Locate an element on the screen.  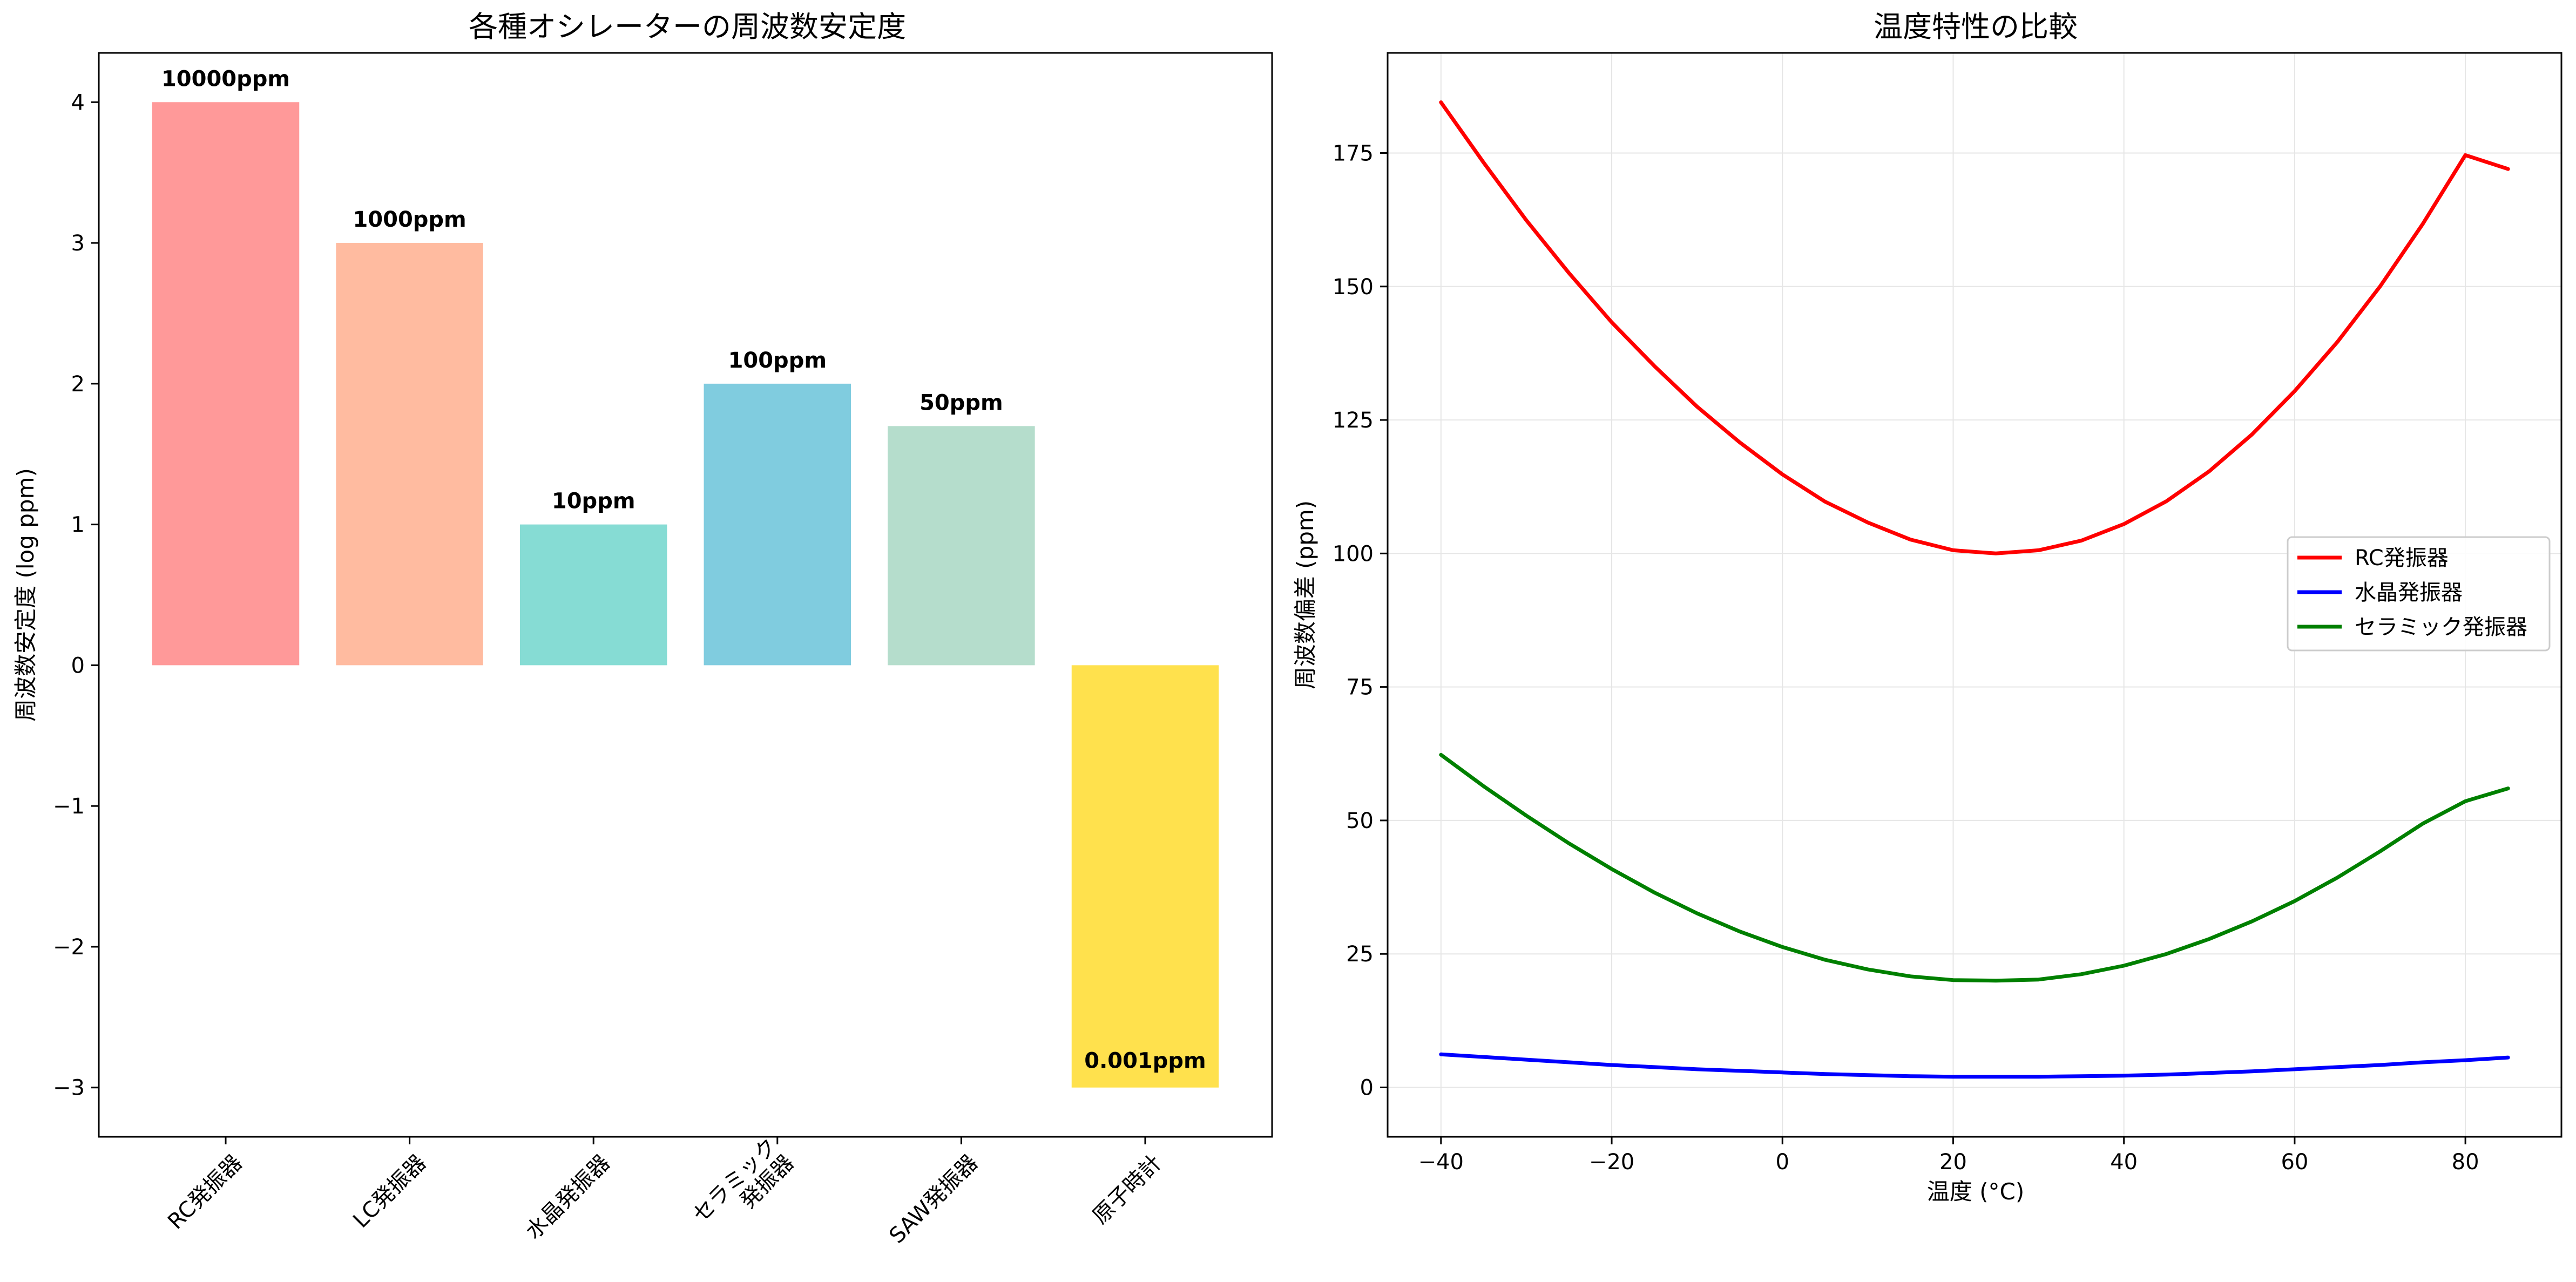
y-tick-label-2: 2 is located at coordinates (78, 384).